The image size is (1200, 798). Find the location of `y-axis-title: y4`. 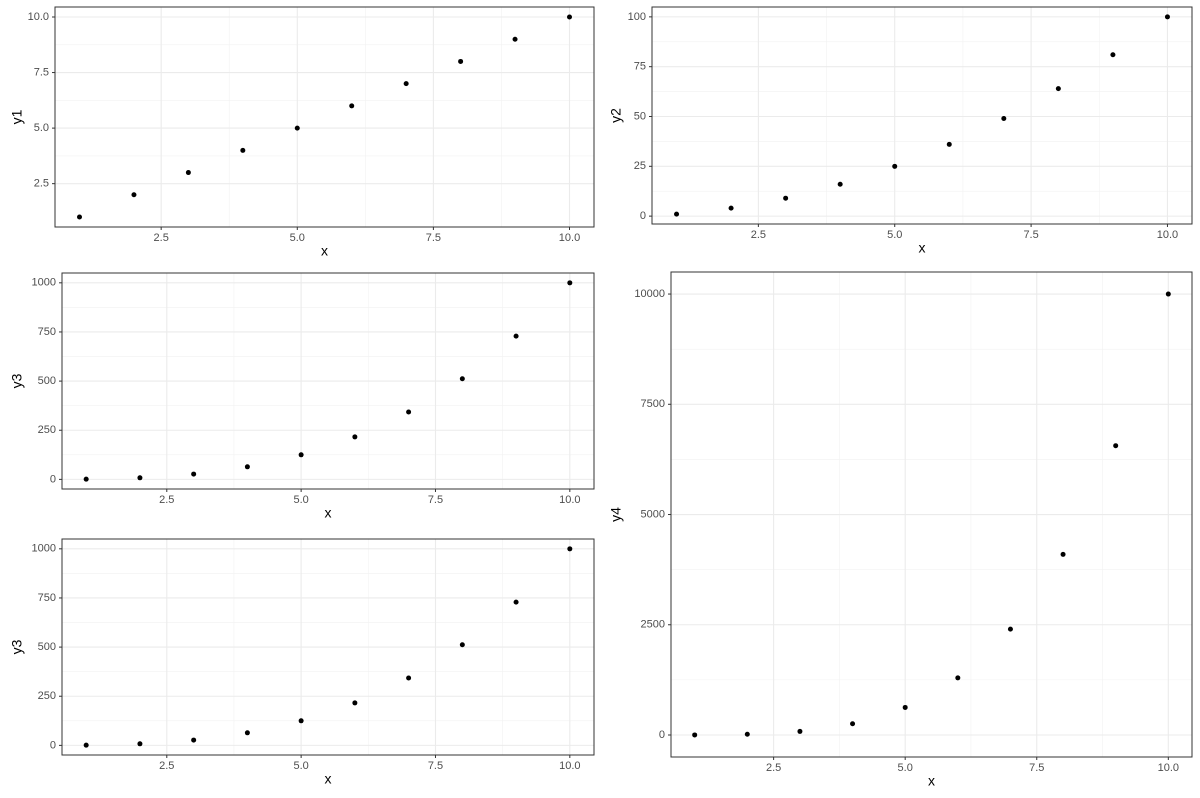

y-axis-title: y4 is located at coordinates (616, 514).